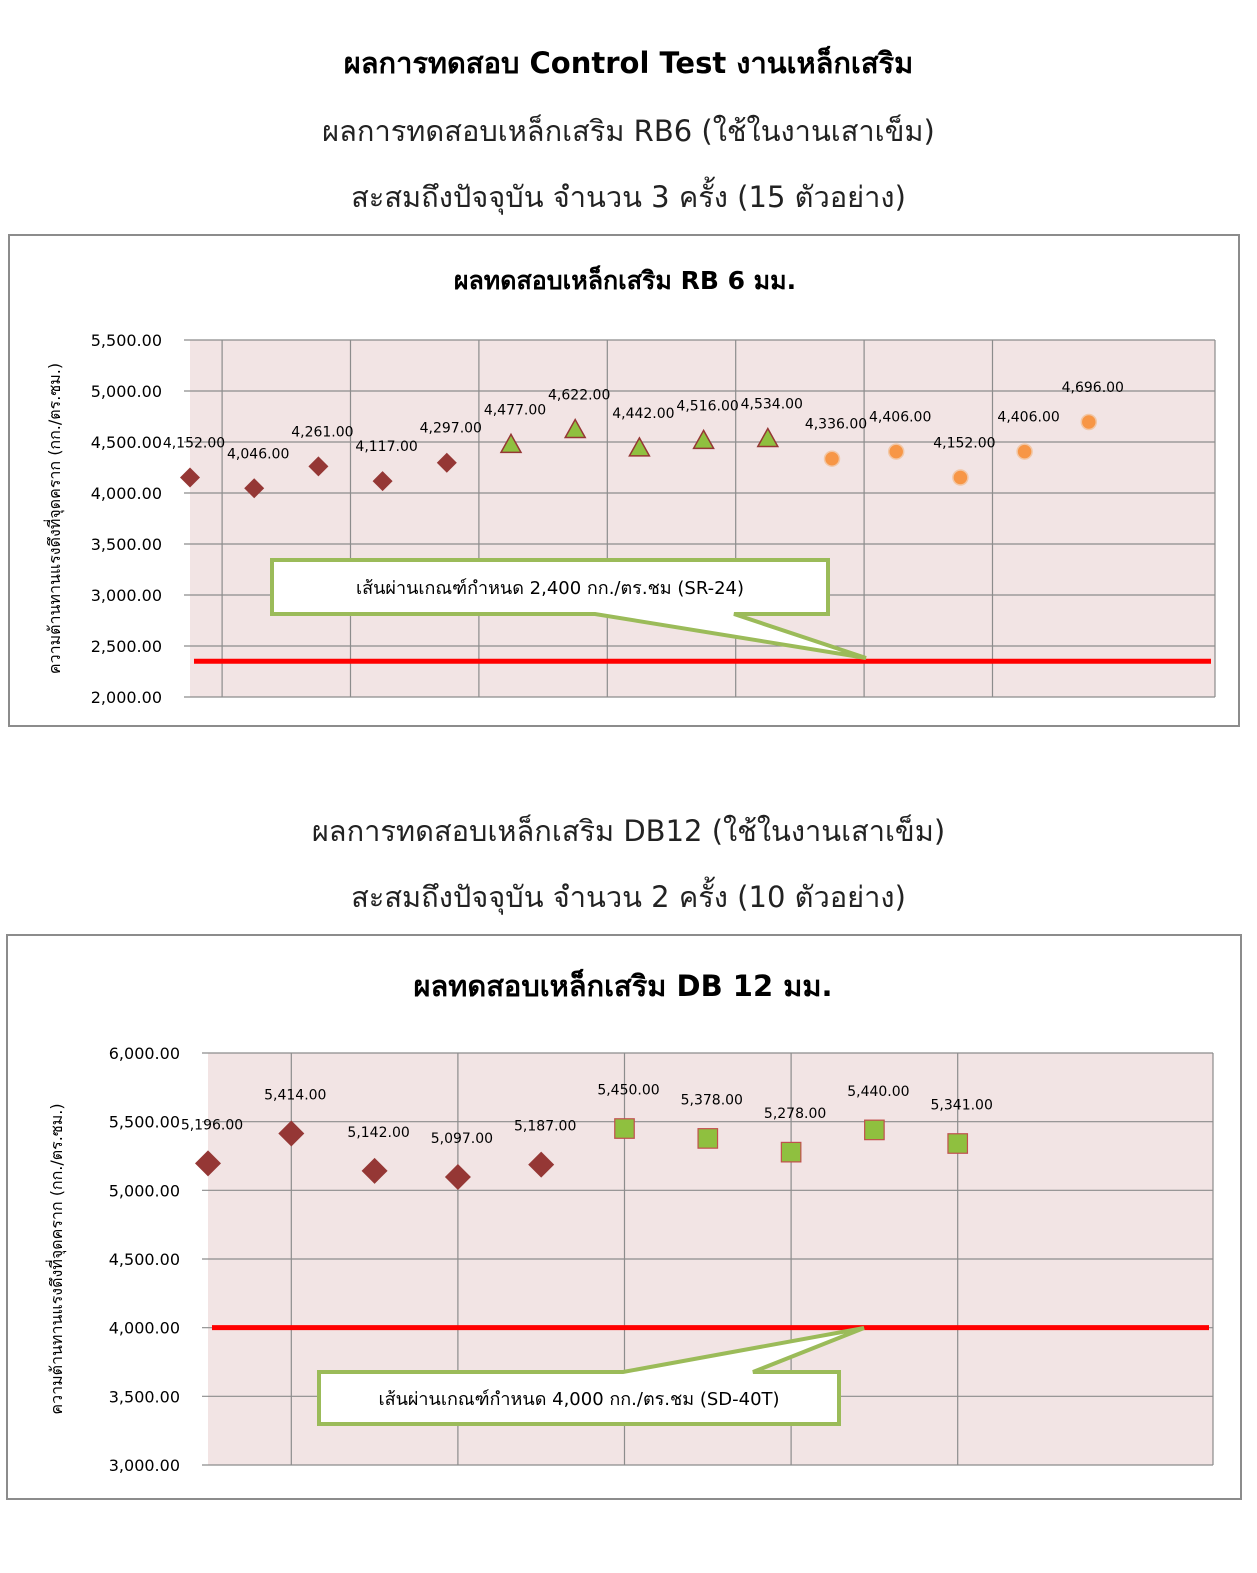 Image resolution: width=1257 pixels, height=1573 pixels. Describe the element at coordinates (795, 1114) in the screenshot. I see `data-label: 5,278.00` at that location.